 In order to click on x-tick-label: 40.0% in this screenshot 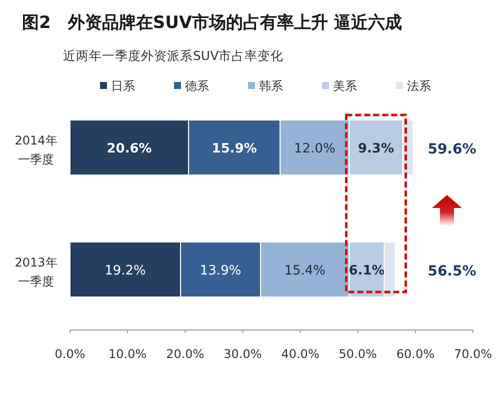, I will do `click(300, 354)`.